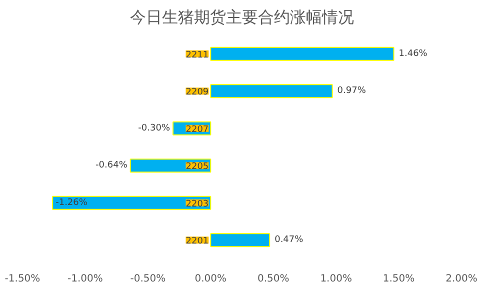  What do you see at coordinates (112, 165) in the screenshot?
I see `data-label: -0.64%` at bounding box center [112, 165].